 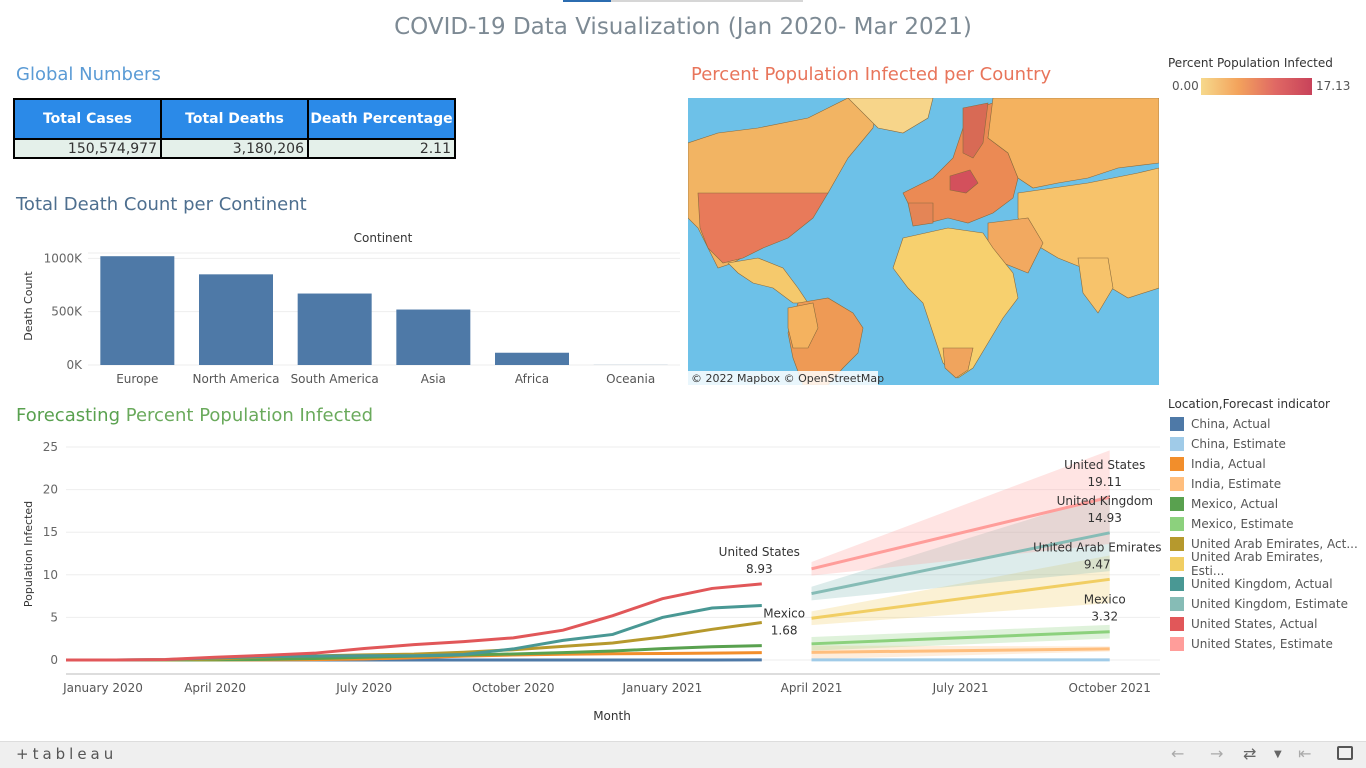 What do you see at coordinates (630, 379) in the screenshot?
I see `x-tick-label: Oceania` at bounding box center [630, 379].